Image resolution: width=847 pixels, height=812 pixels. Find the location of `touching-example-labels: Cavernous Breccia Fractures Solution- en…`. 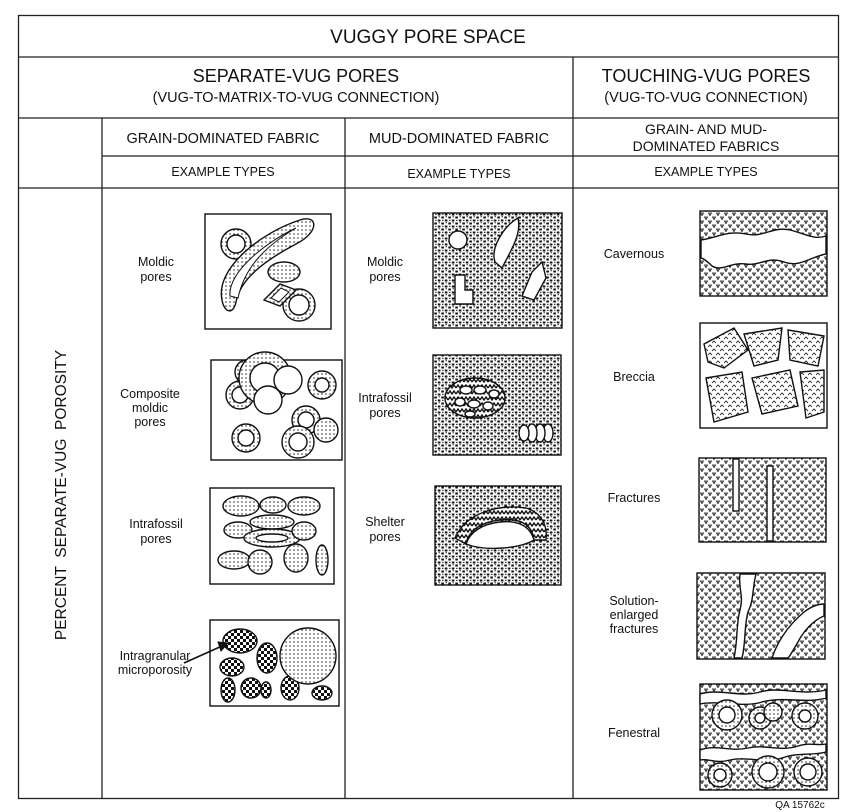

touching-example-labels: Cavernous Breccia Fractures Solution- en… is located at coordinates (634, 493).